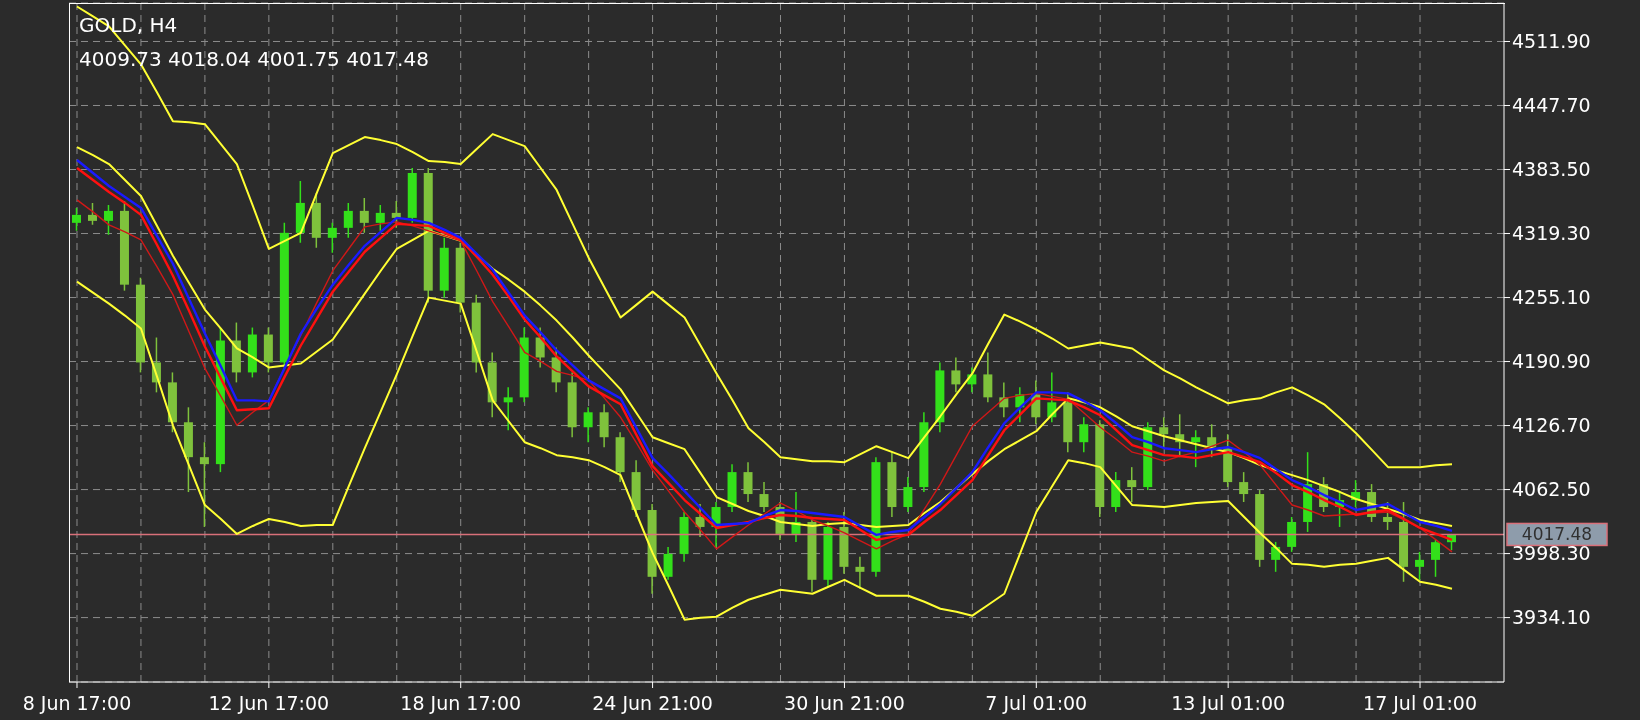 The height and width of the screenshot is (720, 1640). What do you see at coordinates (1551, 233) in the screenshot?
I see `y-tick-label: 4319.30` at bounding box center [1551, 233].